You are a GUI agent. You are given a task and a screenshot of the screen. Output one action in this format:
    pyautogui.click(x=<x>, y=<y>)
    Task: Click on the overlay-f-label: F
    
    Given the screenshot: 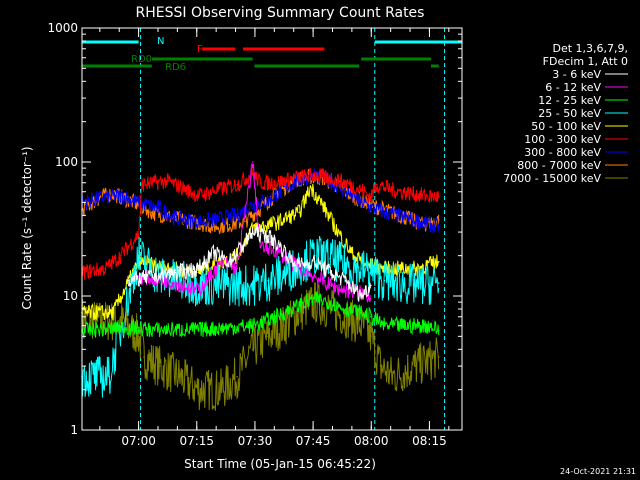 What is the action you would take?
    pyautogui.click(x=200, y=49)
    